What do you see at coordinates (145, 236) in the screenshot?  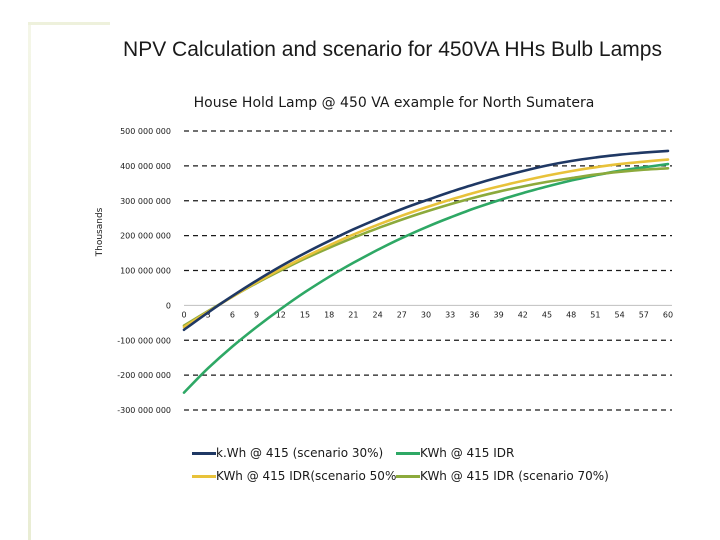 I see `y-tick-label: 200 000 000` at bounding box center [145, 236].